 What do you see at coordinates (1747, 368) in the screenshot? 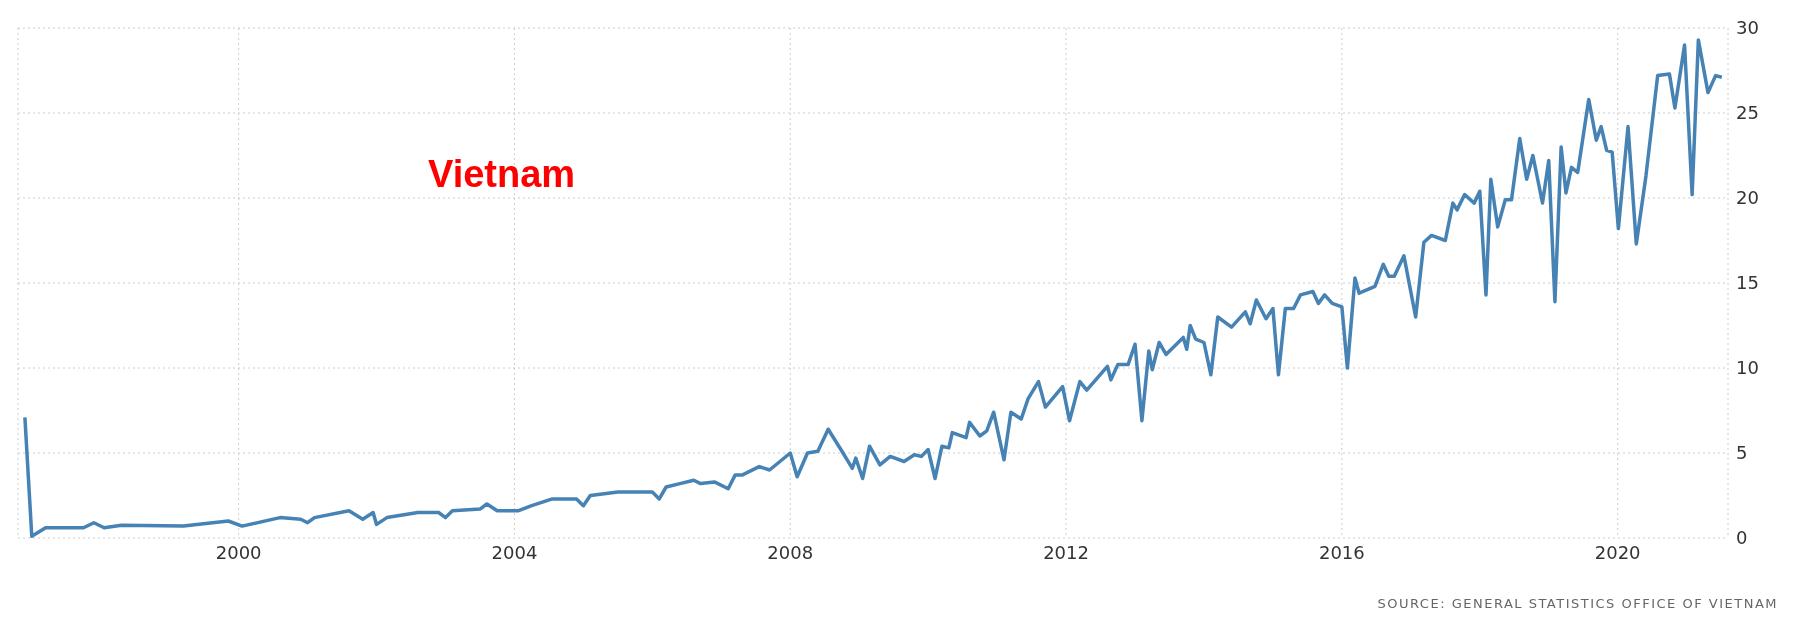
I see `y-tick-label: 10` at bounding box center [1747, 368].